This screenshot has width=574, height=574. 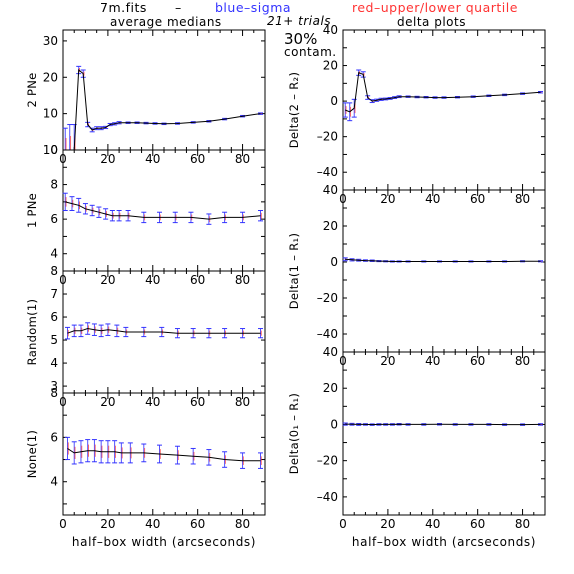 I want to click on legend-blue-sigma: blue–sigma, so click(x=253, y=7).